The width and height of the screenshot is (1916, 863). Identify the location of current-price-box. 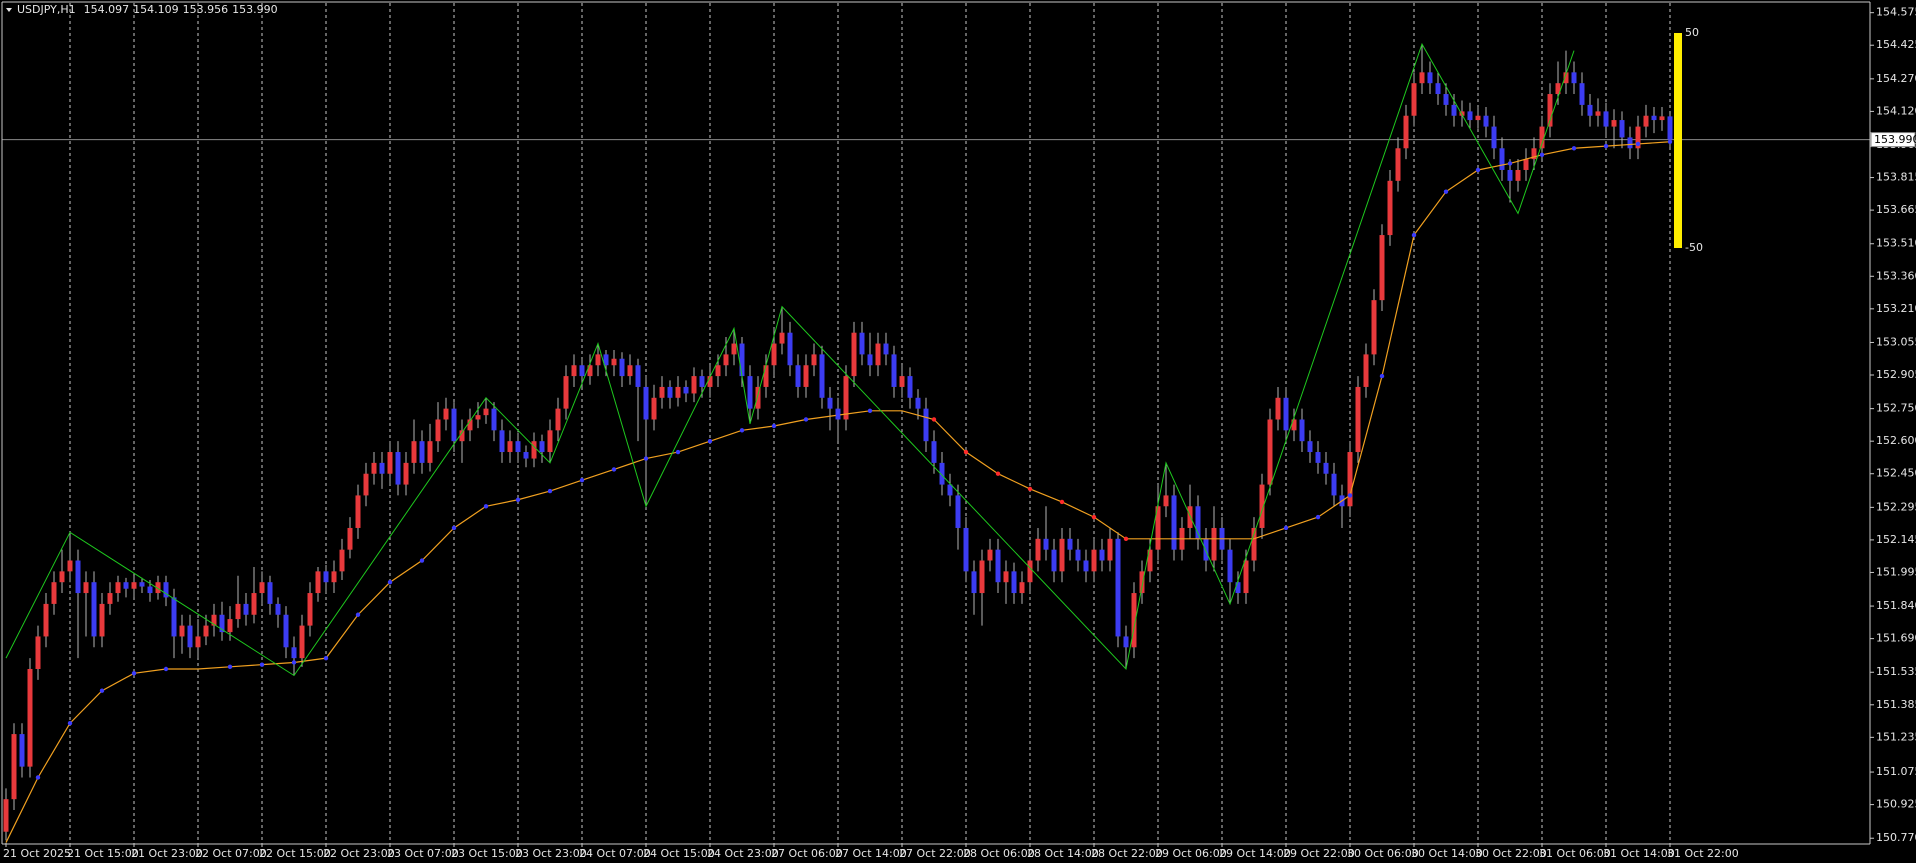
(1893, 140).